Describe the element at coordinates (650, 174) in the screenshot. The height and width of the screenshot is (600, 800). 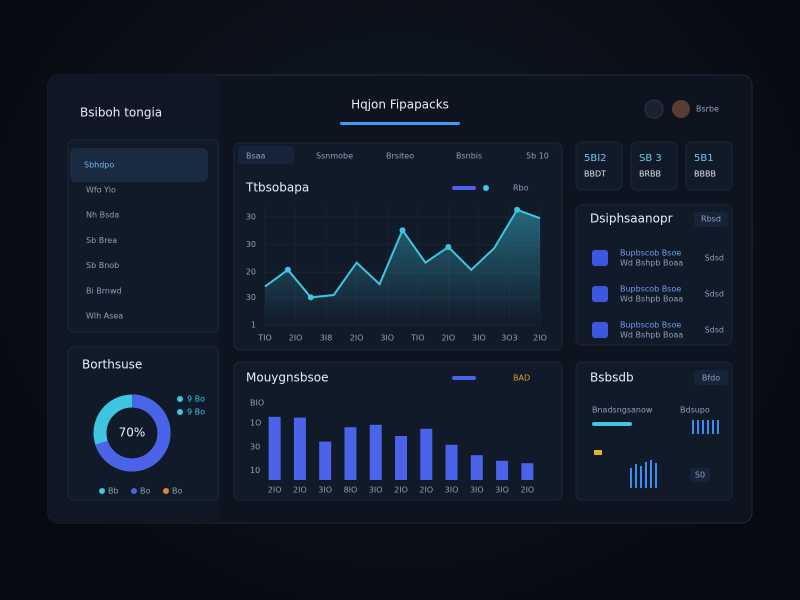
I see `stat-label: BRBB` at that location.